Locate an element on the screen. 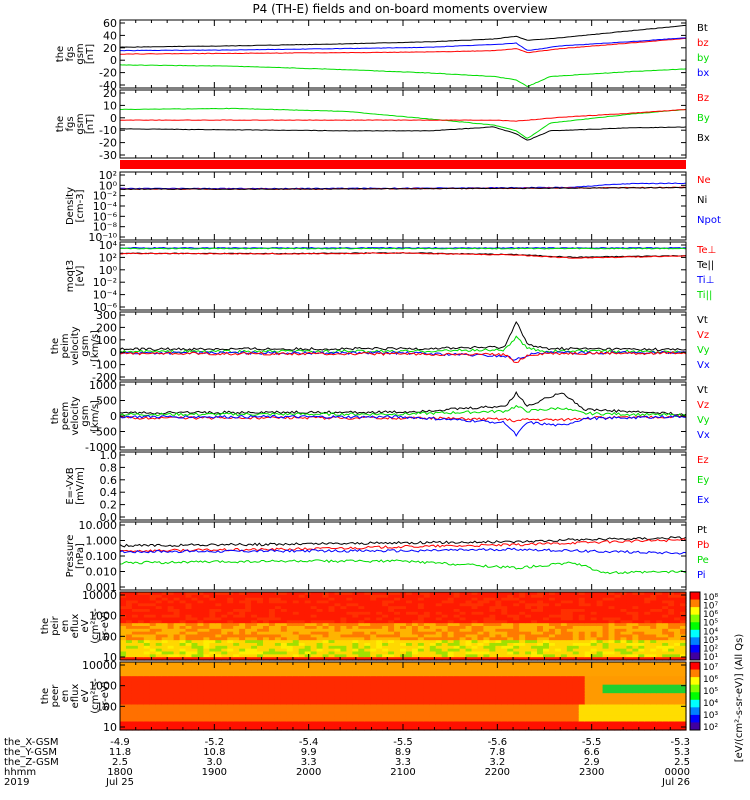 Image resolution: width=750 pixels, height=800 pixels. y-axis-label: the is located at coordinates (60, 54).